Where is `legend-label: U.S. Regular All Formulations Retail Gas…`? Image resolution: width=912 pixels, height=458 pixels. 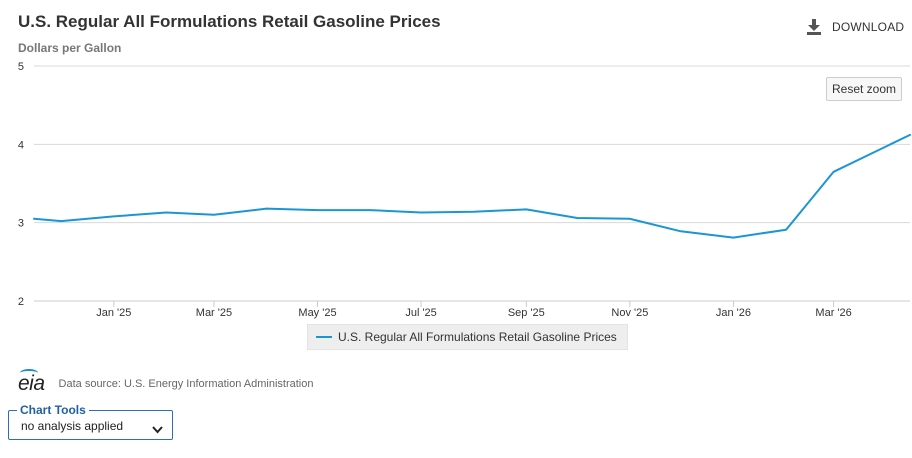 legend-label: U.S. Regular All Formulations Retail Gas… is located at coordinates (477, 337).